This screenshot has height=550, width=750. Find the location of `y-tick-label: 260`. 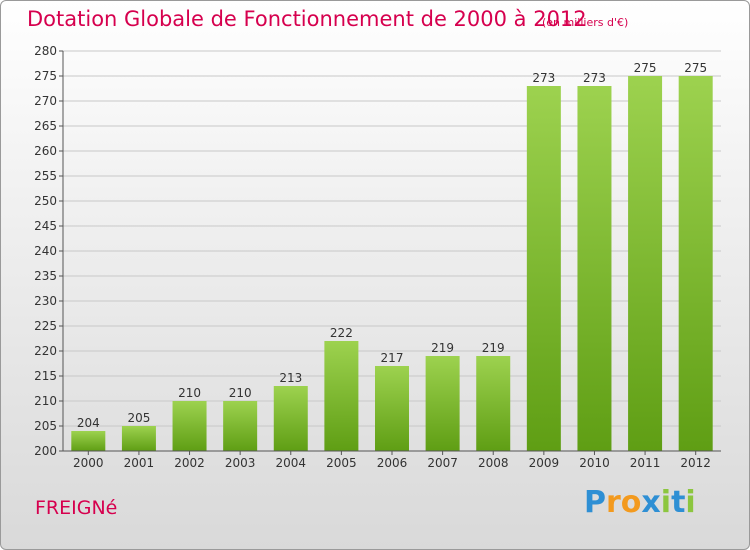

y-tick-label: 260 is located at coordinates (45, 151).